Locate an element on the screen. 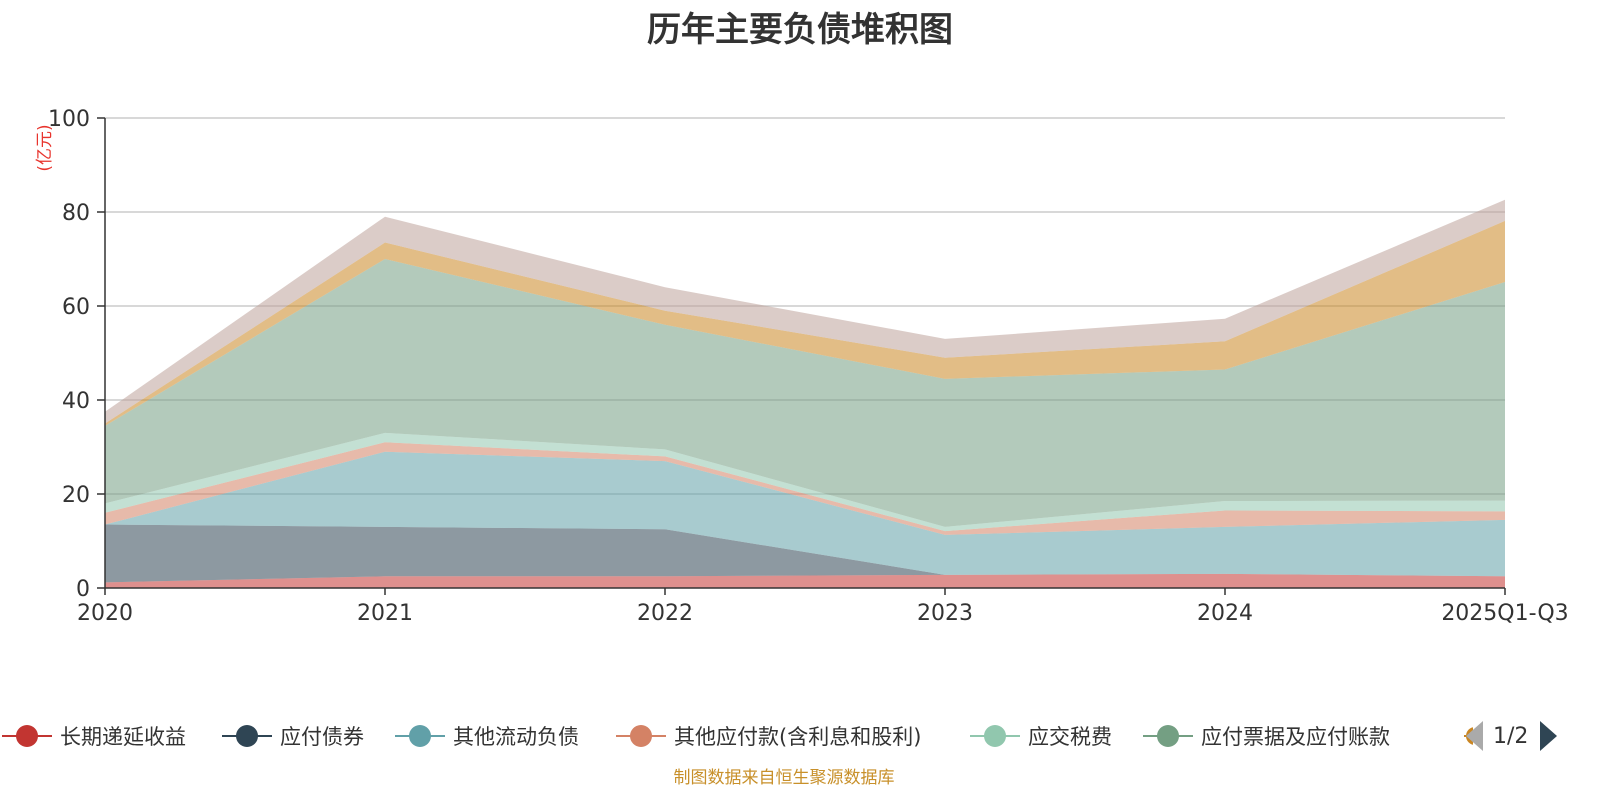 The width and height of the screenshot is (1600, 800). legend-prev-arrow-icon is located at coordinates (1474, 736).